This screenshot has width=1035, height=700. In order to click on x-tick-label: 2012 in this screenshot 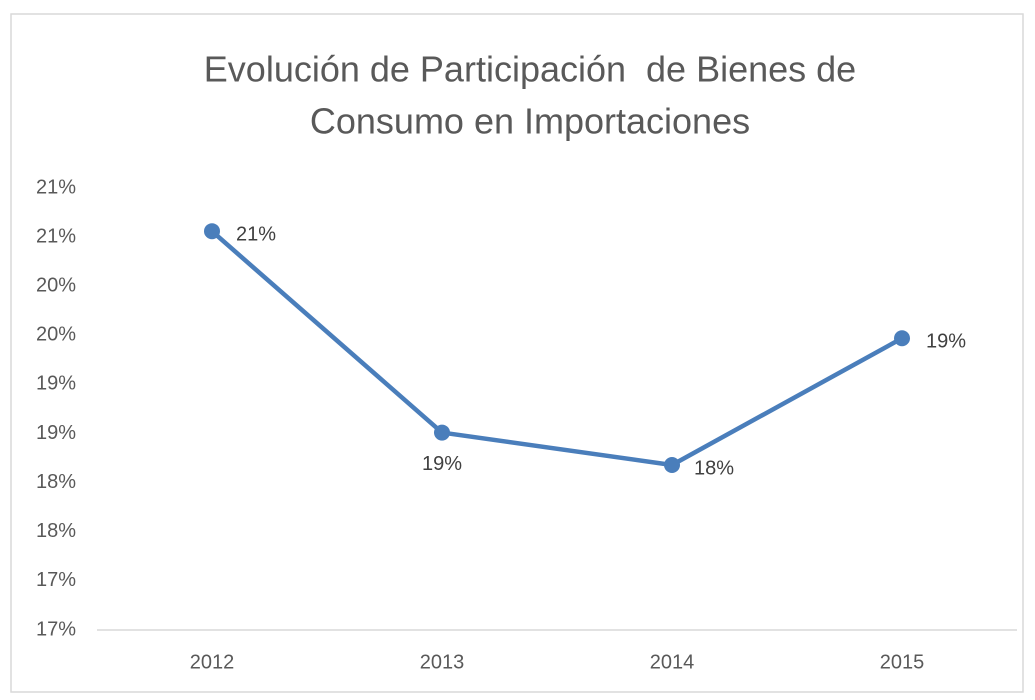, I will do `click(212, 662)`.